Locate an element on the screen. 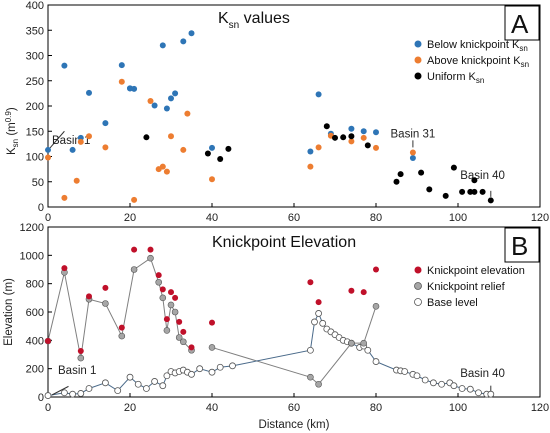  panel-a-title-main: K is located at coordinates (223, 18).